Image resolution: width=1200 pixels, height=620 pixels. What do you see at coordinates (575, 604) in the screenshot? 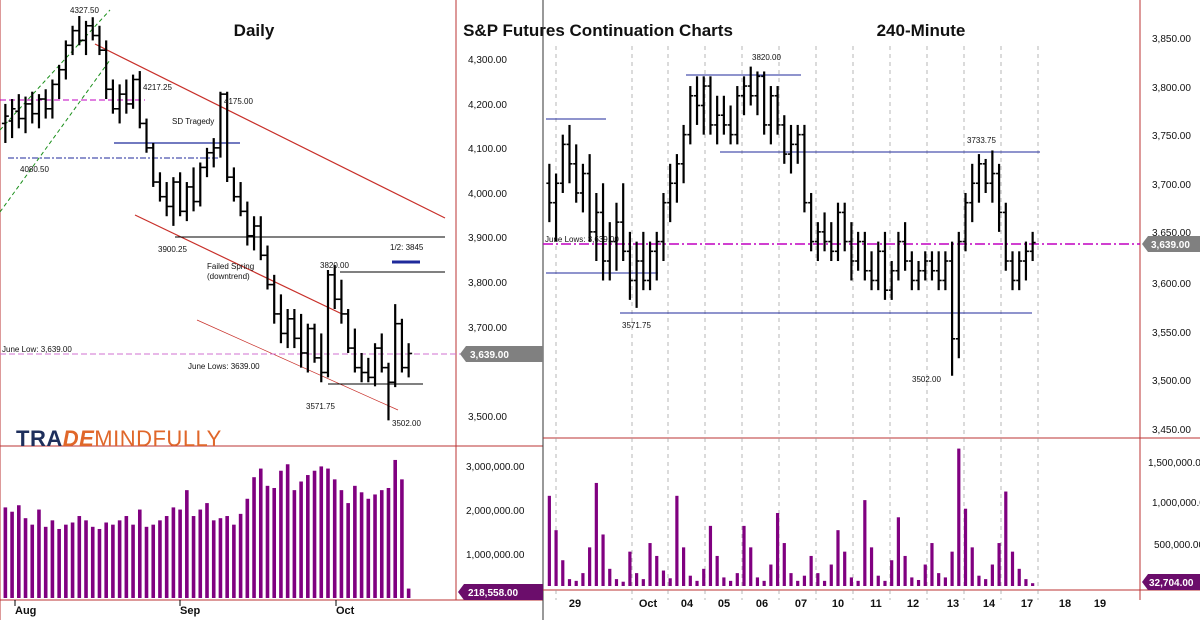
I see `minute-x-label: 29` at bounding box center [575, 604].